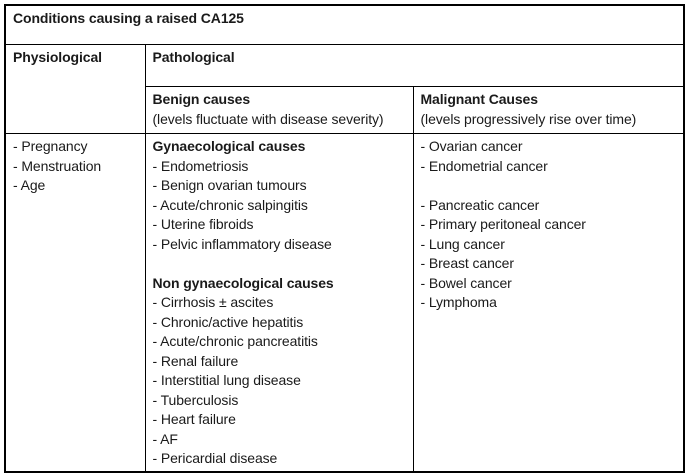 The width and height of the screenshot is (689, 473). I want to click on list-item: - Endometrial cancer, so click(484, 165).